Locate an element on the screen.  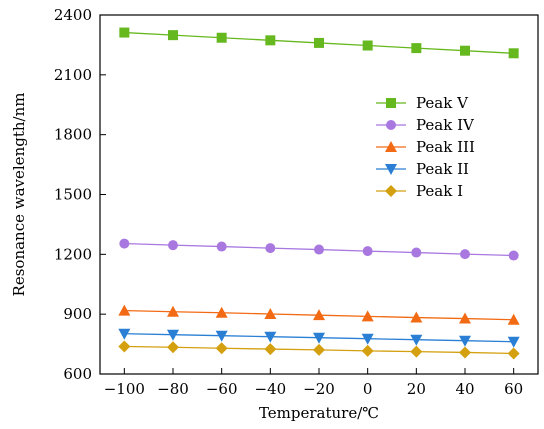
x-tick-label: −40 is located at coordinates (271, 389).